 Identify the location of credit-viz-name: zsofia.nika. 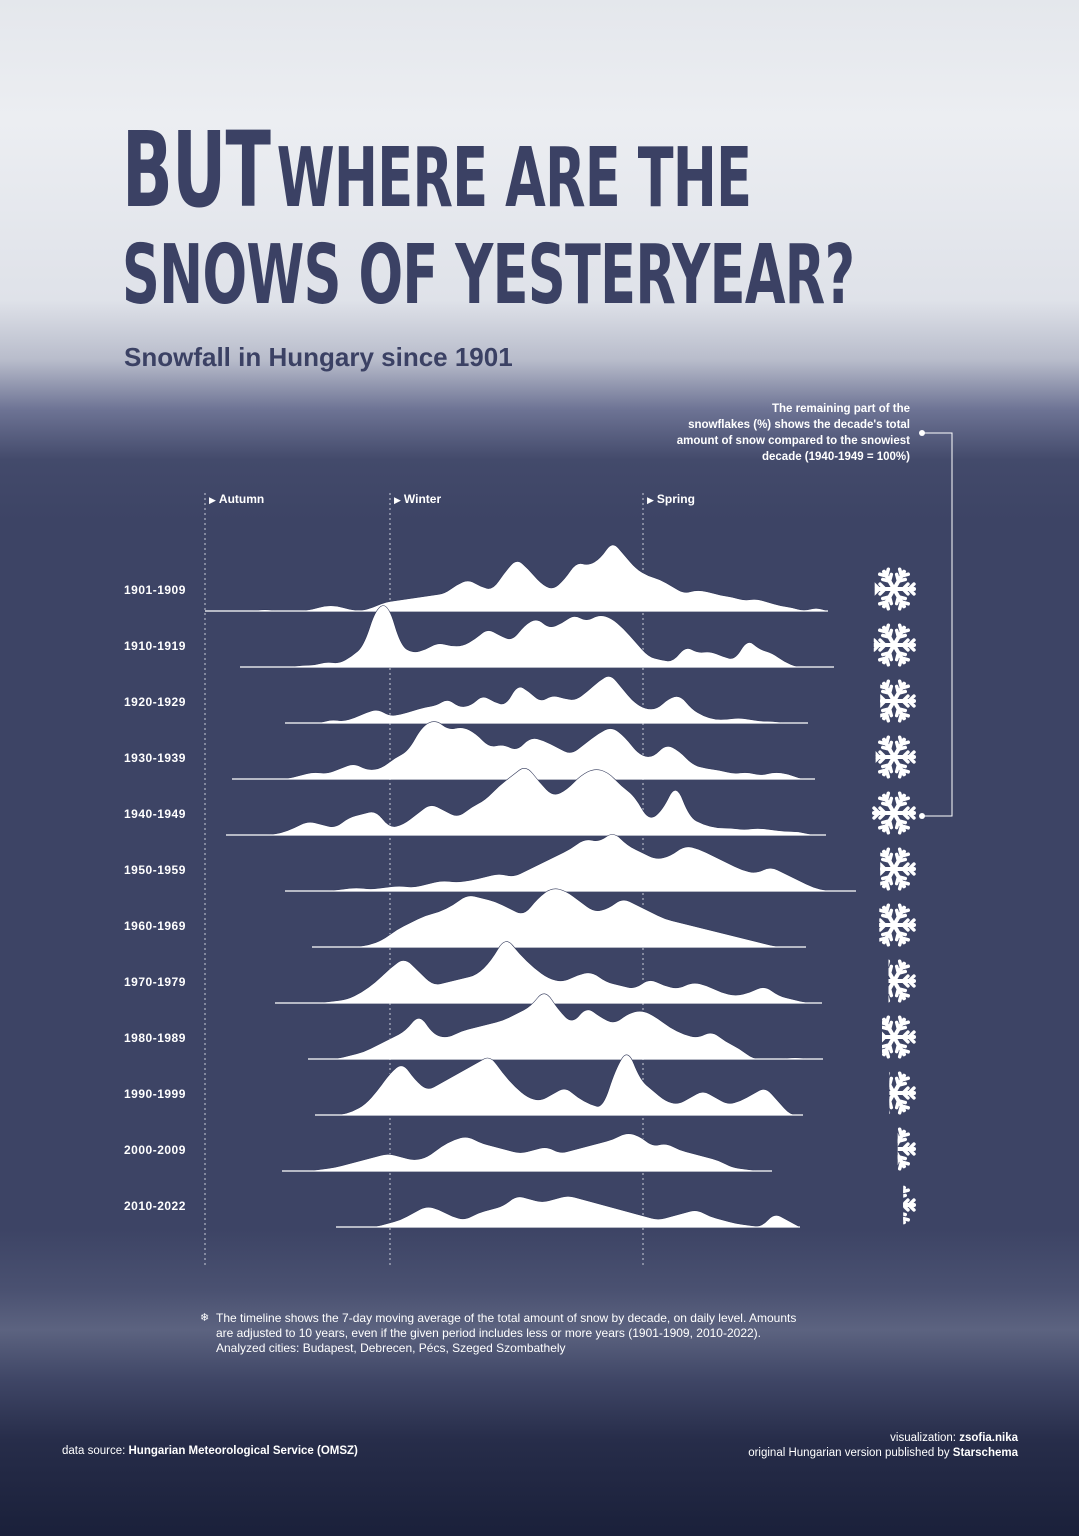
(988, 1438).